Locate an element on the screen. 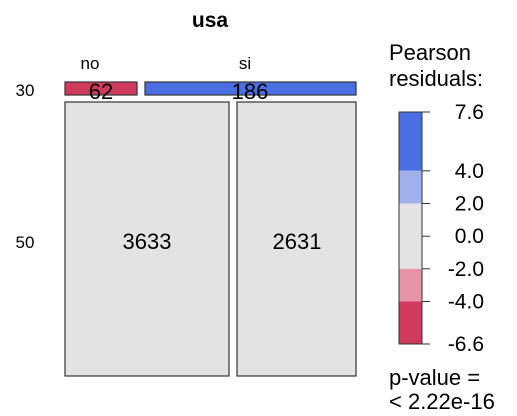 This screenshot has width=517, height=416. cell-count-30-no: 62 is located at coordinates (101, 91).